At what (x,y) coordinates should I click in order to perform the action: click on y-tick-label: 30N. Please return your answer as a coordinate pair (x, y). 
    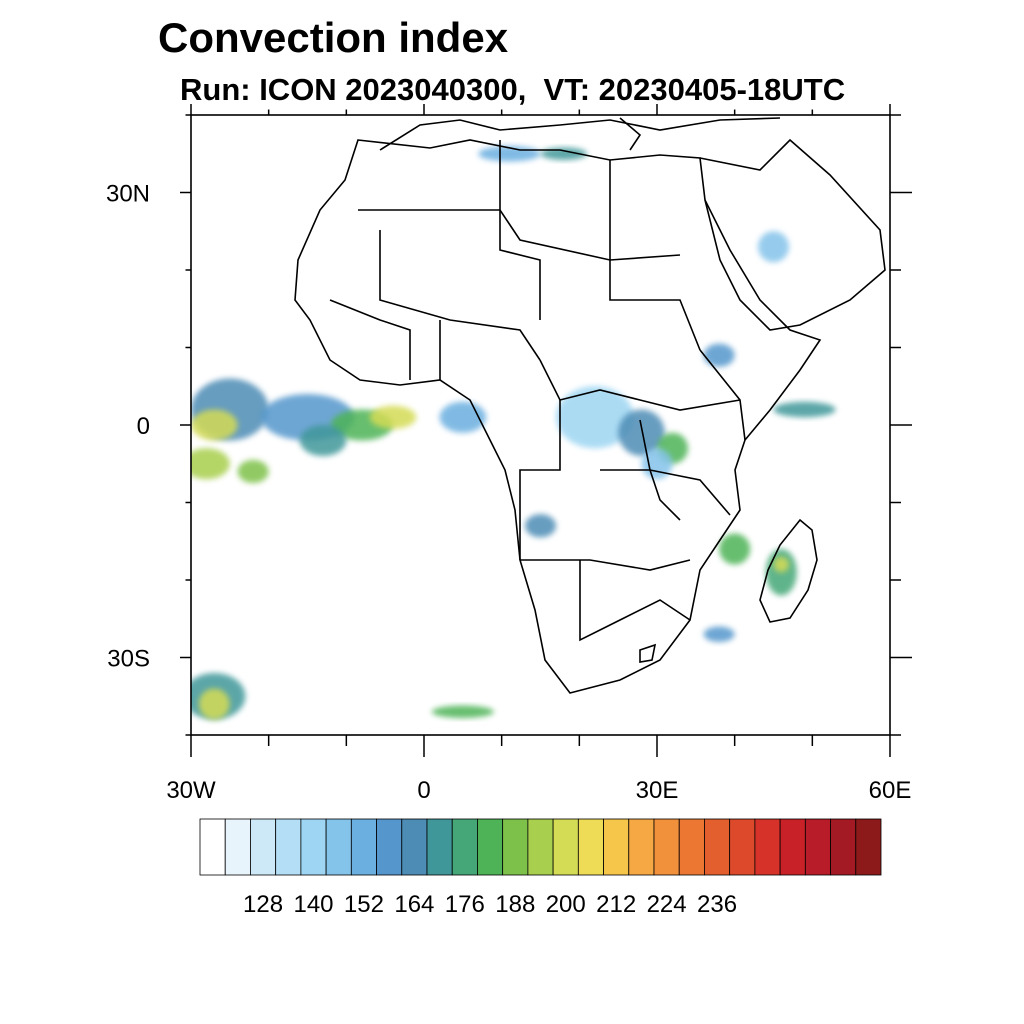
    Looking at the image, I should click on (128, 194).